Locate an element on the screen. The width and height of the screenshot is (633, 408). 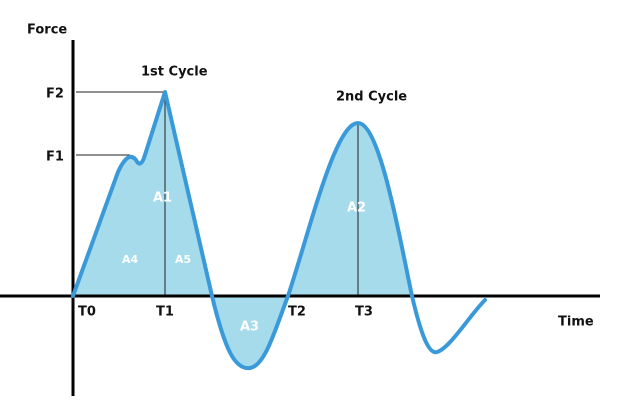
force-level-label: F2 is located at coordinates (55, 94).